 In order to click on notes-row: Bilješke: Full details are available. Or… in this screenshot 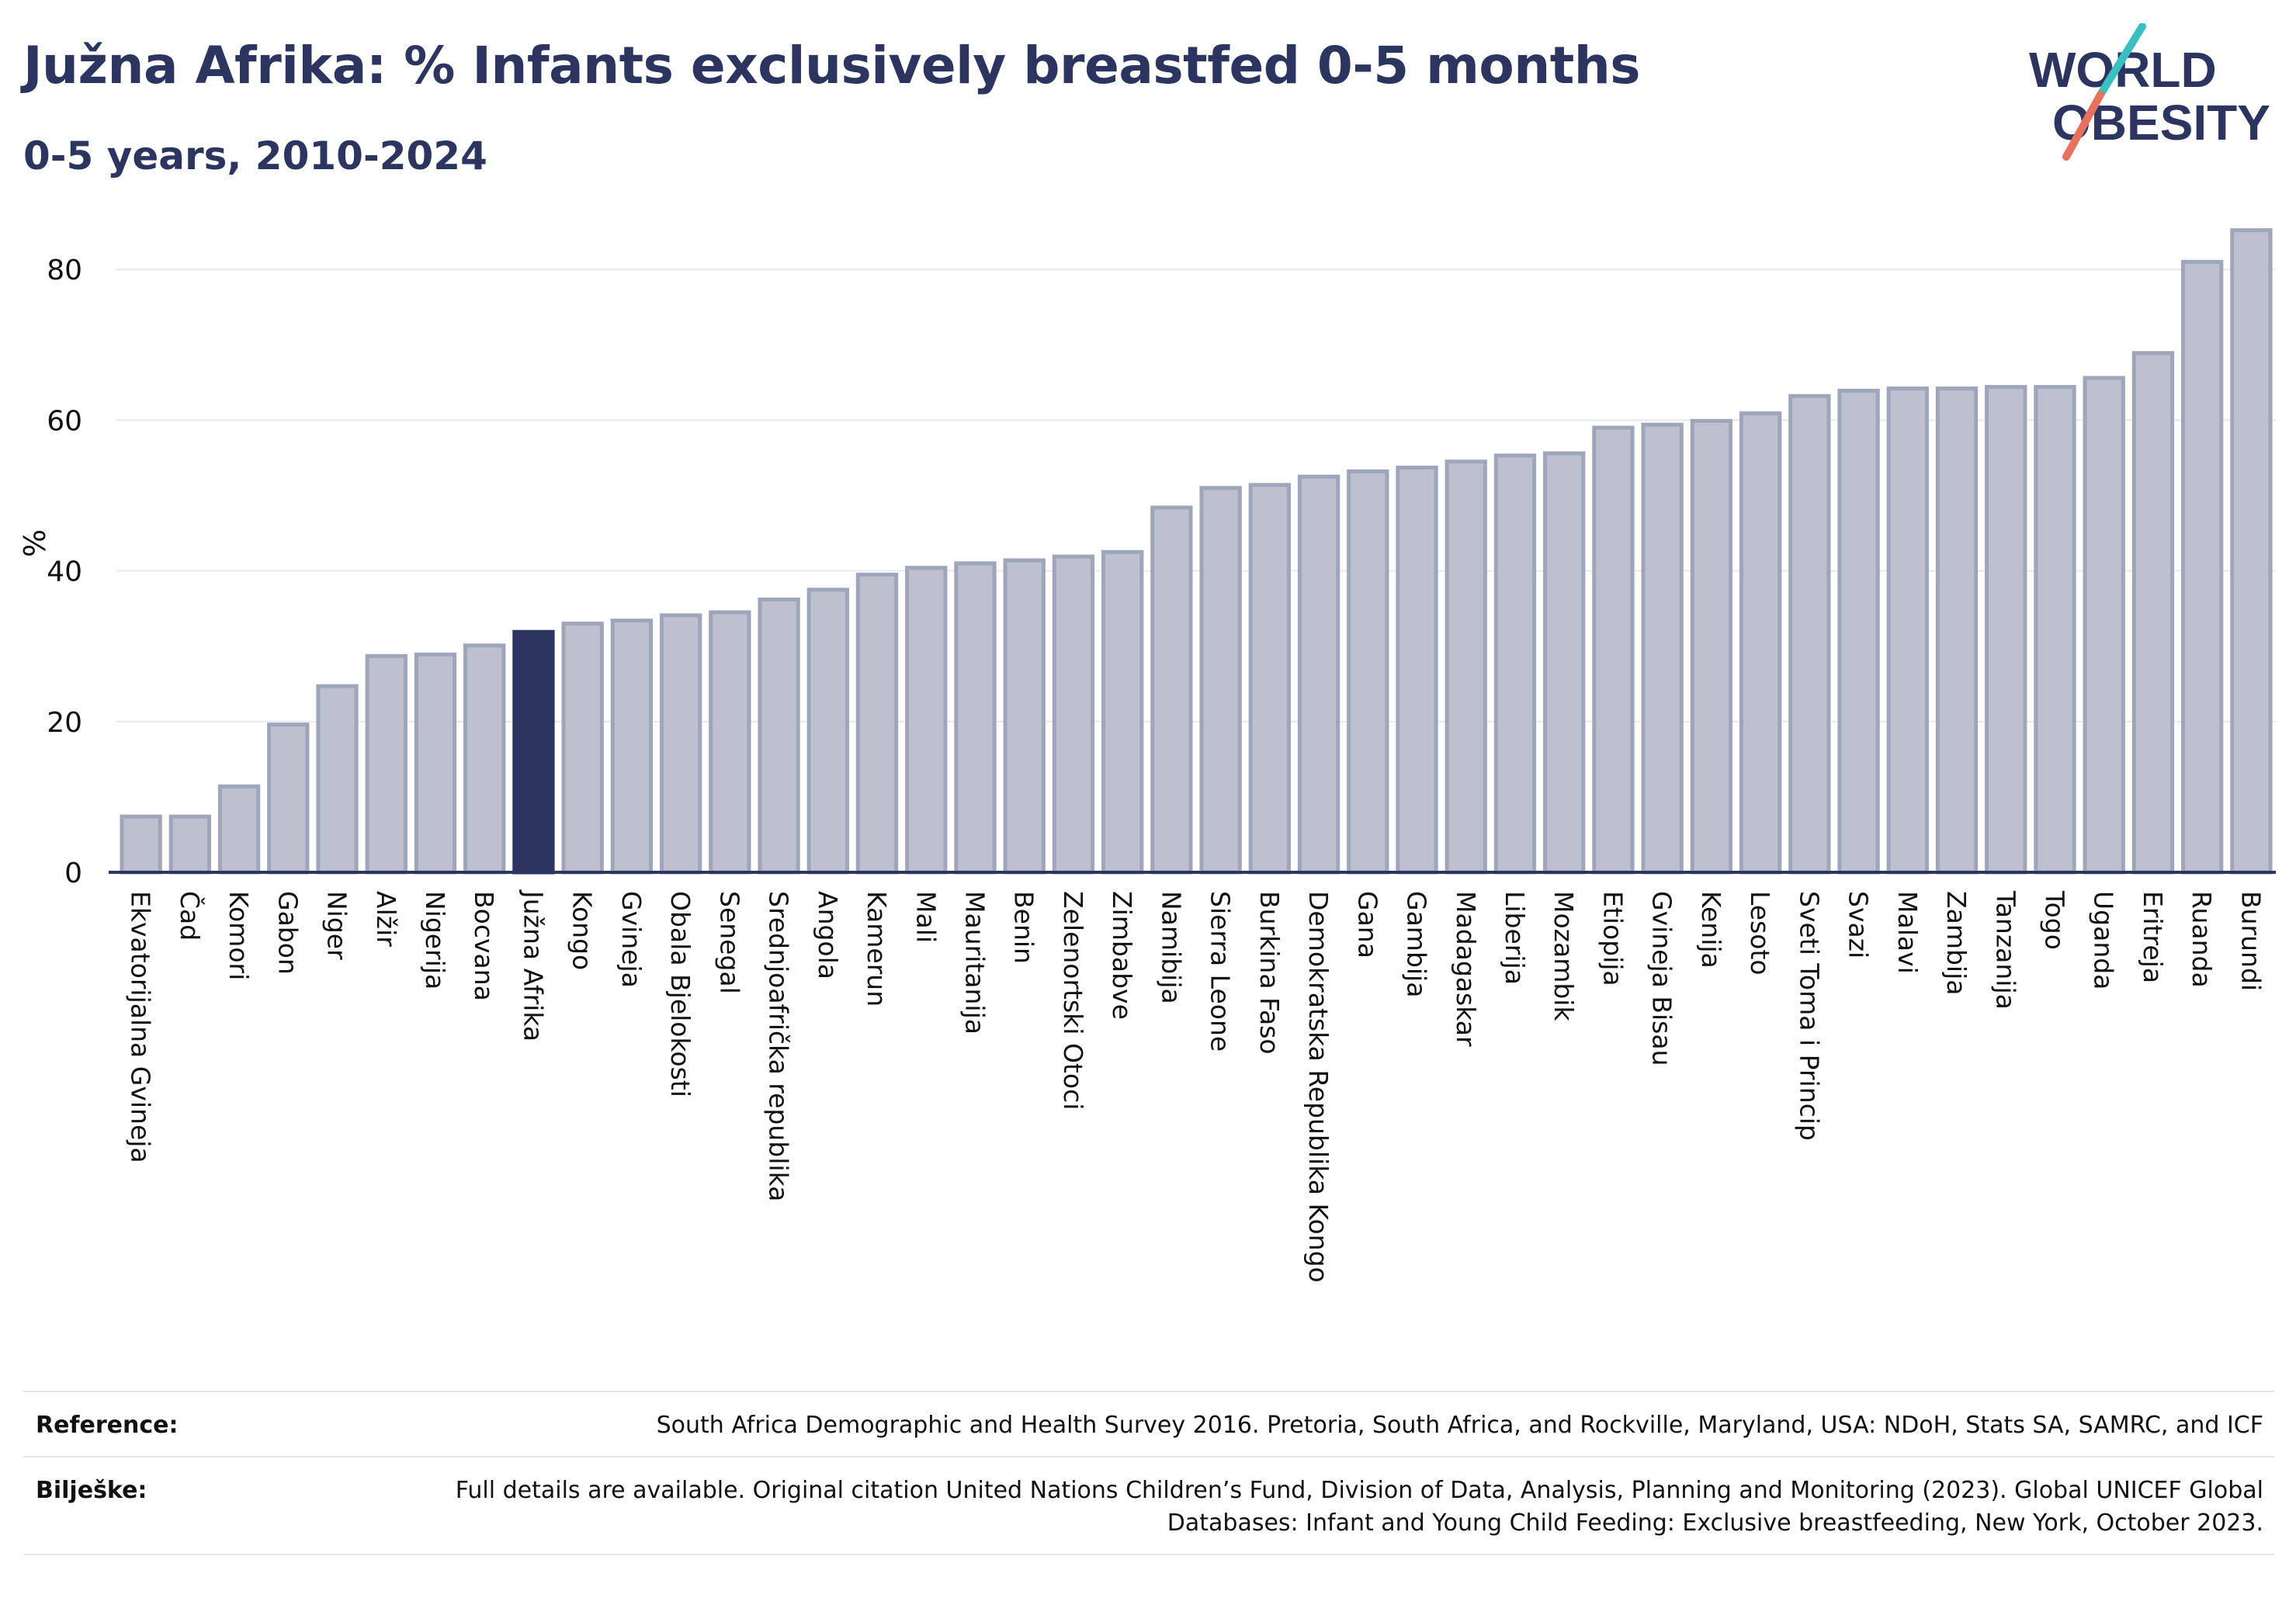, I will do `click(1148, 1505)`.